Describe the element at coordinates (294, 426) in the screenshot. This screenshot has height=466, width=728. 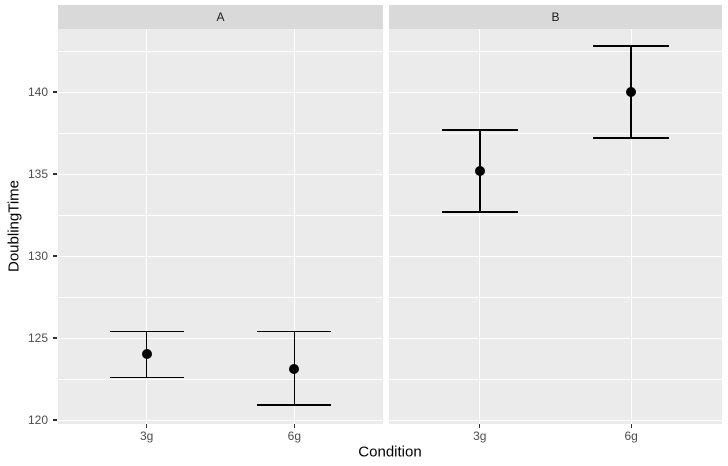
I see `x-tick-mark-a-6g` at that location.